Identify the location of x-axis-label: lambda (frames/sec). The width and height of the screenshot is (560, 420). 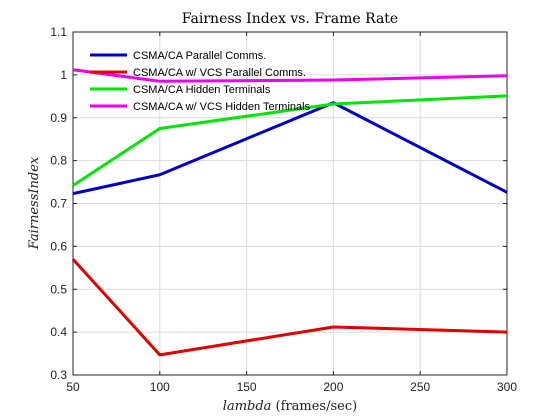
(290, 406).